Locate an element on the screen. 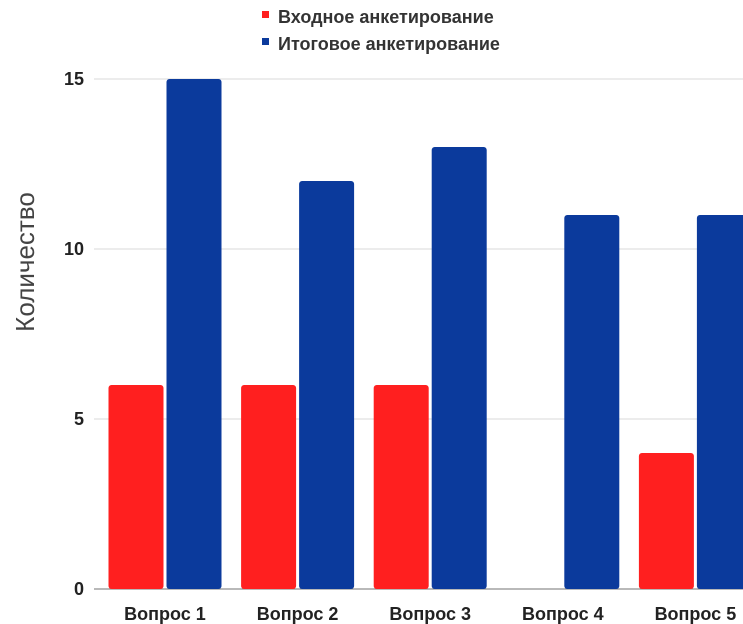  legend-label-final-survey: Итоговое анкетирование is located at coordinates (389, 44).